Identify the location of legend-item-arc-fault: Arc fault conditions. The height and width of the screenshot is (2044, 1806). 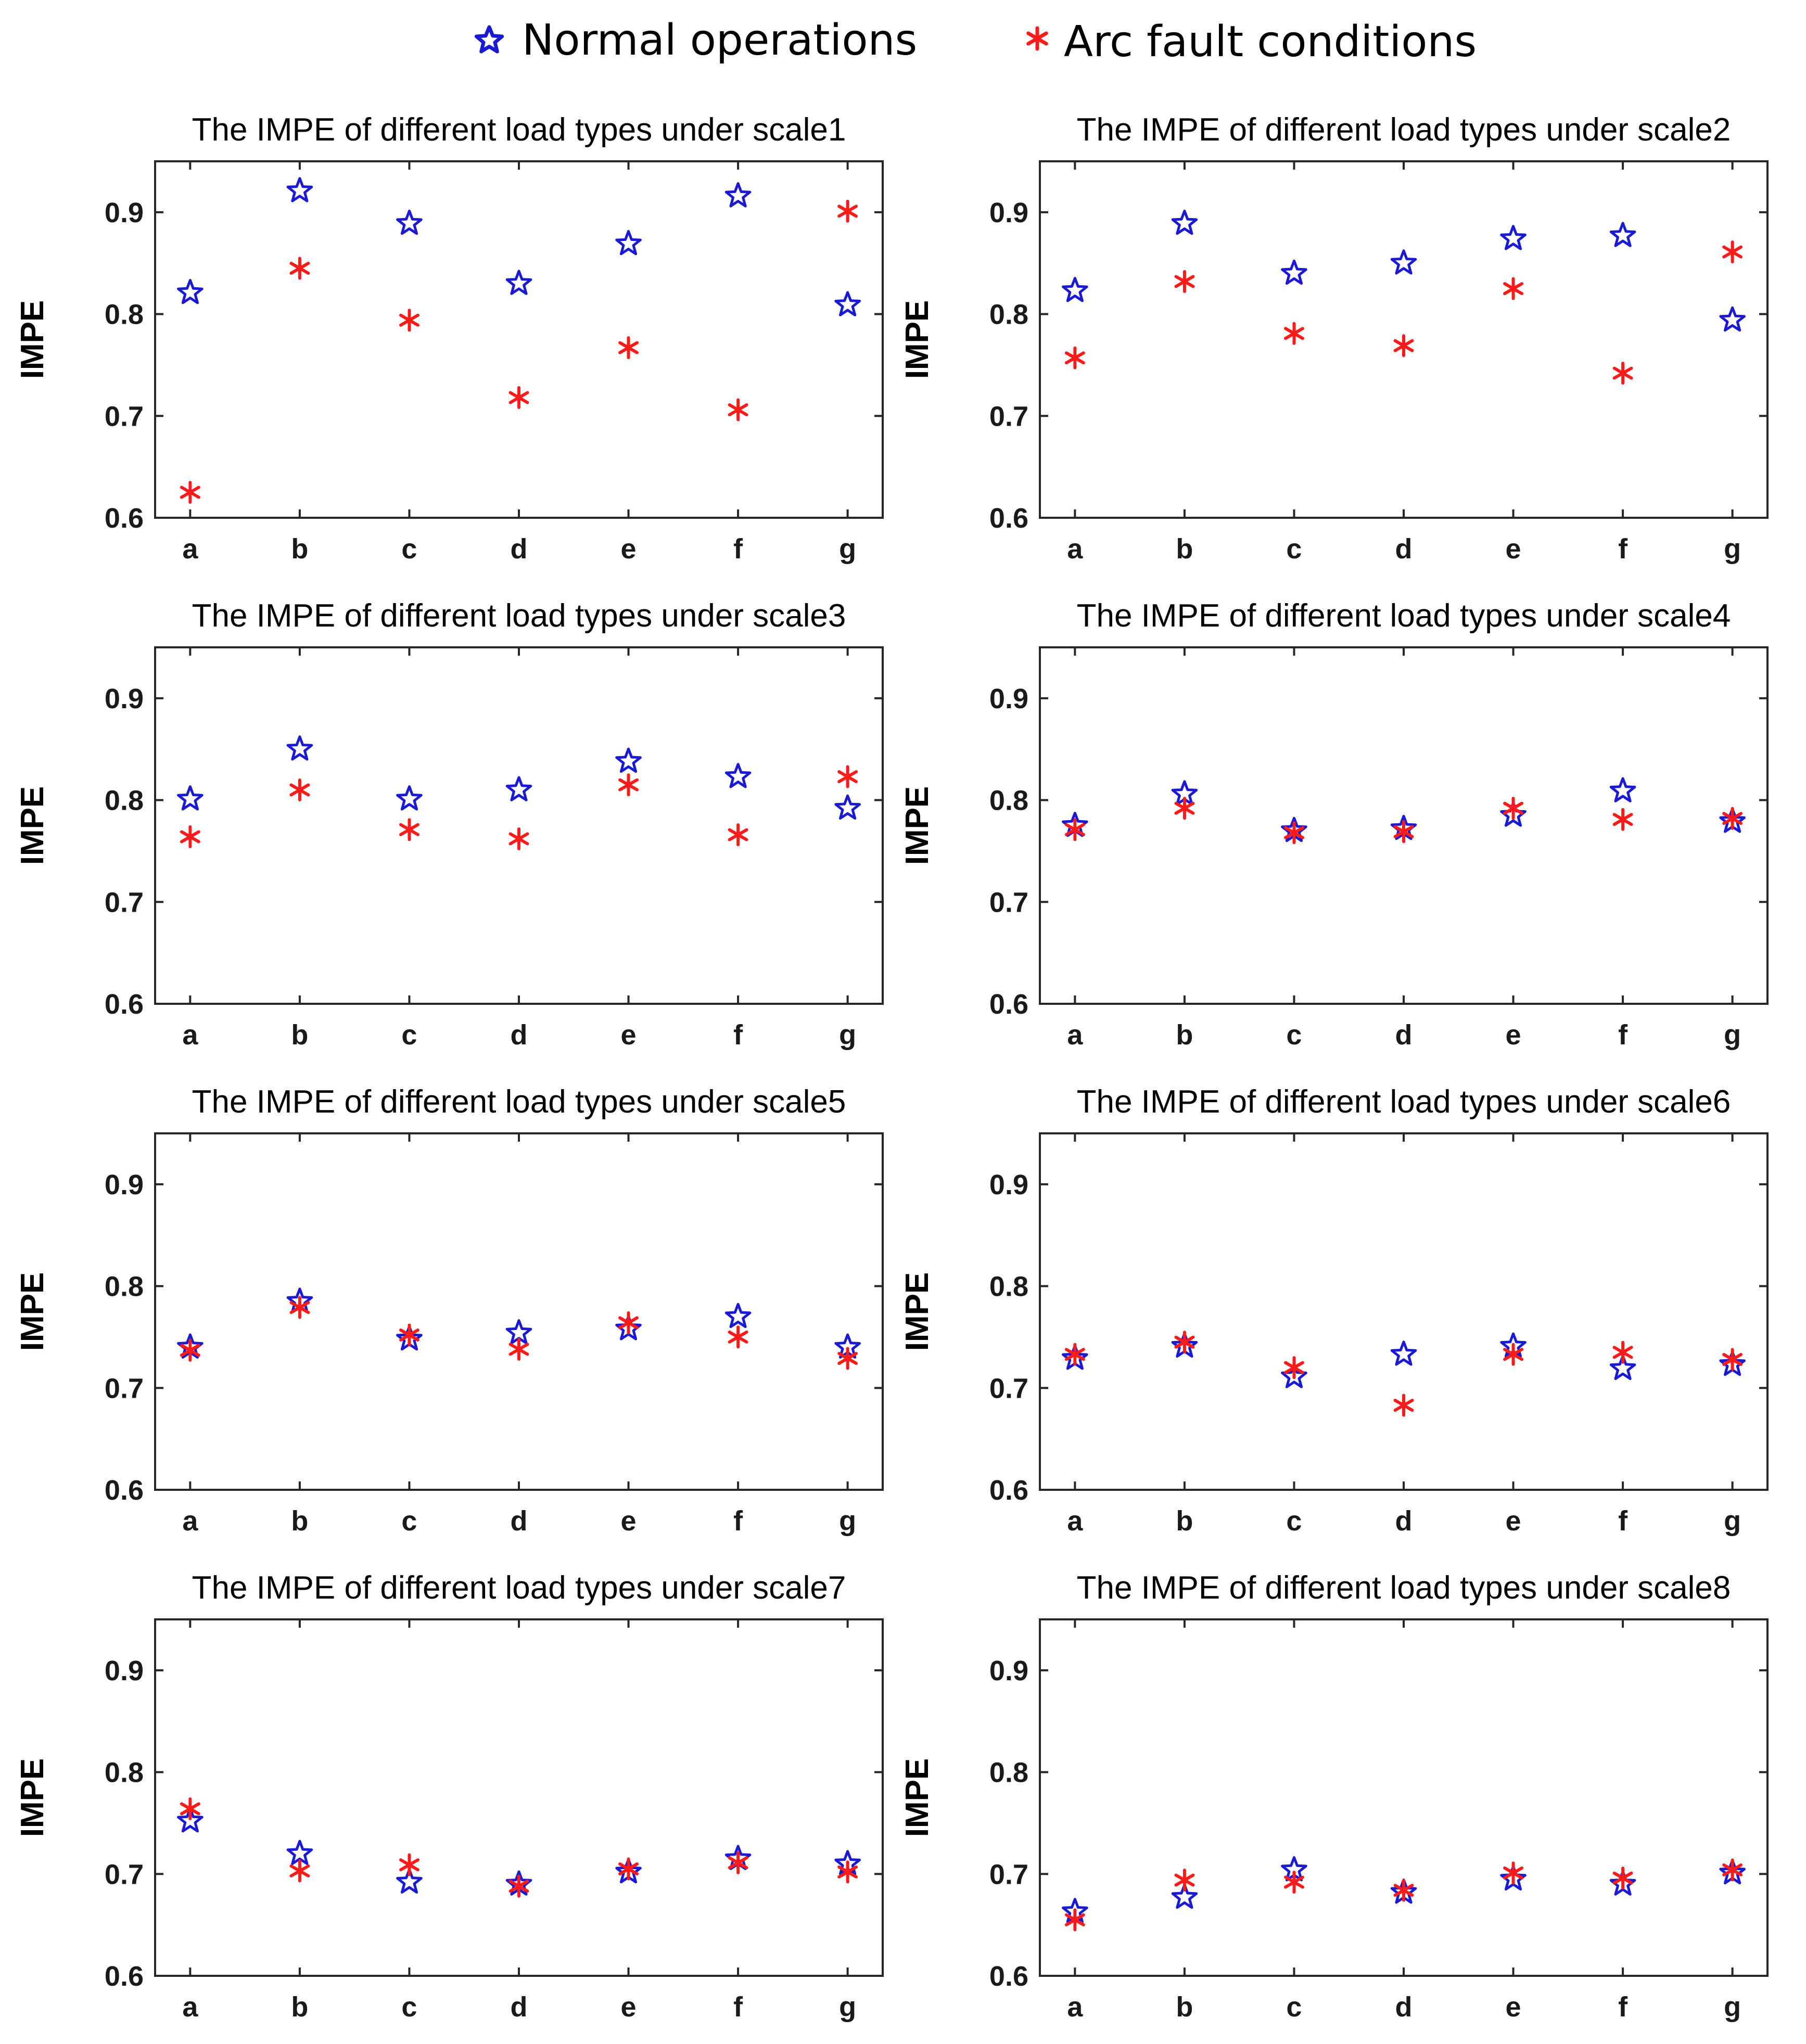
(1251, 42).